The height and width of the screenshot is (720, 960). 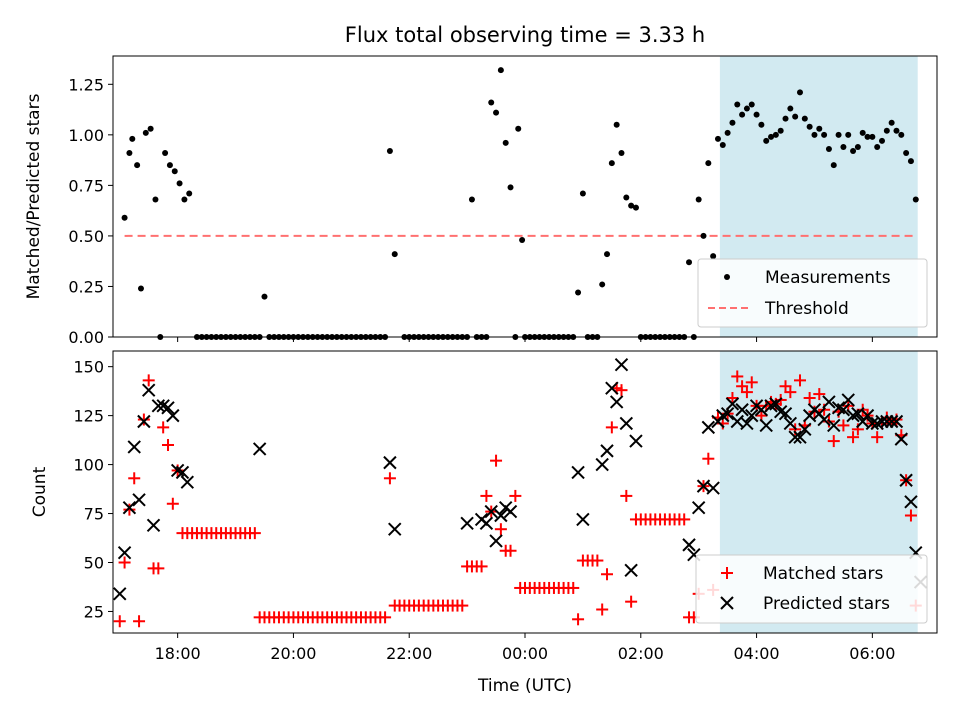 What do you see at coordinates (872, 653) in the screenshot?
I see `x-tick-label: 06:00` at bounding box center [872, 653].